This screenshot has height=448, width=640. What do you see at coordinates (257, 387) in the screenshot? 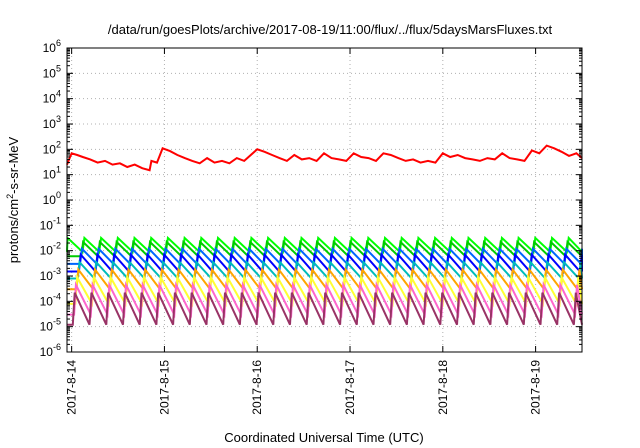
I see `x-tick-label: 2017-8-16` at bounding box center [257, 387].